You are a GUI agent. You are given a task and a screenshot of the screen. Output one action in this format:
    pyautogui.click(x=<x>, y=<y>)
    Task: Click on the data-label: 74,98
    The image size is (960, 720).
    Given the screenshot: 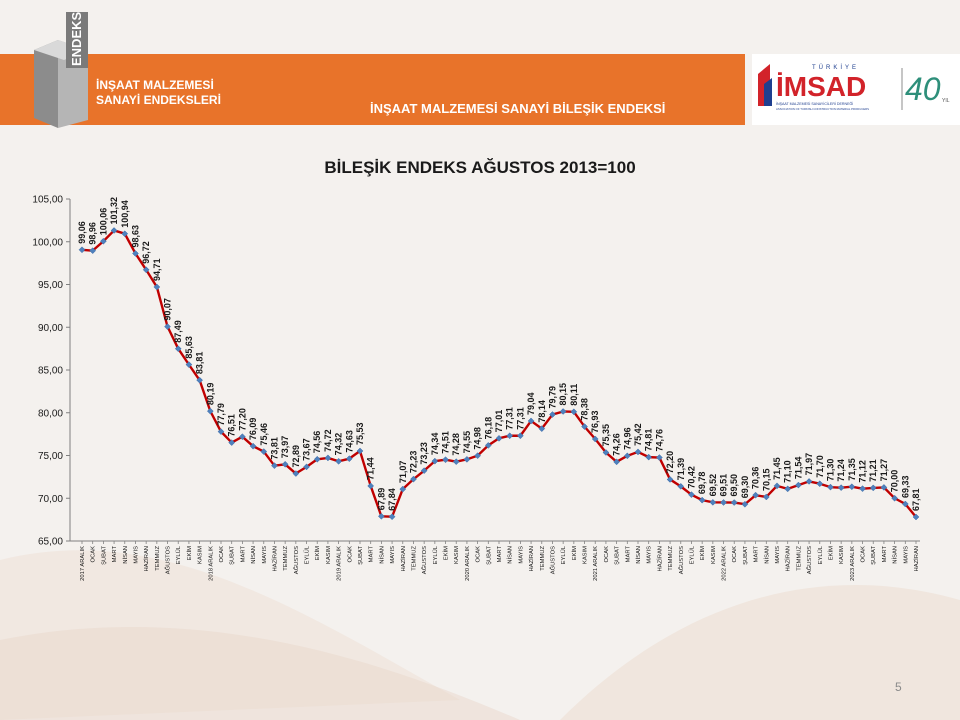 What is the action you would take?
    pyautogui.click(x=478, y=438)
    